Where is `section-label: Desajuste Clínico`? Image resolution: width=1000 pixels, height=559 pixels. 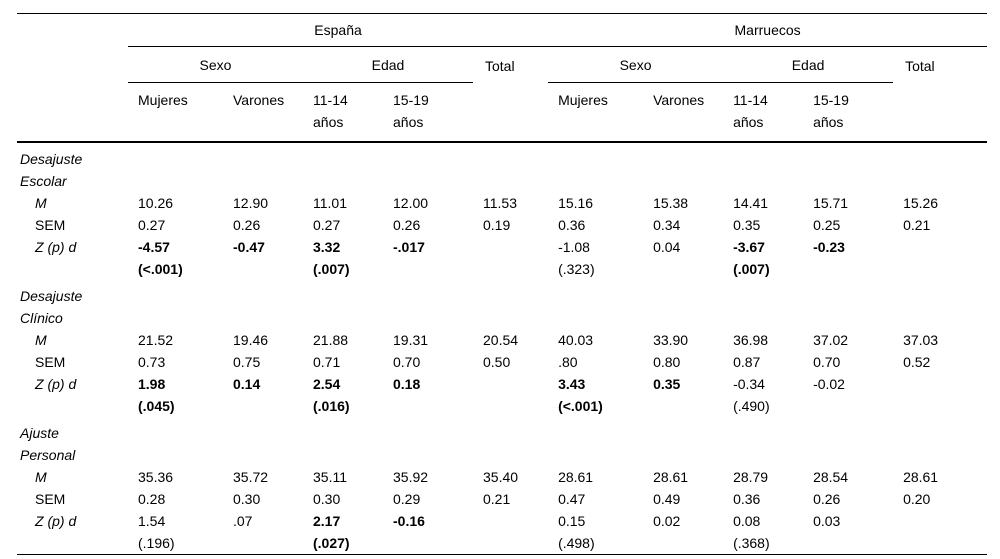
section-label: Desajuste Clínico is located at coordinates (51, 307).